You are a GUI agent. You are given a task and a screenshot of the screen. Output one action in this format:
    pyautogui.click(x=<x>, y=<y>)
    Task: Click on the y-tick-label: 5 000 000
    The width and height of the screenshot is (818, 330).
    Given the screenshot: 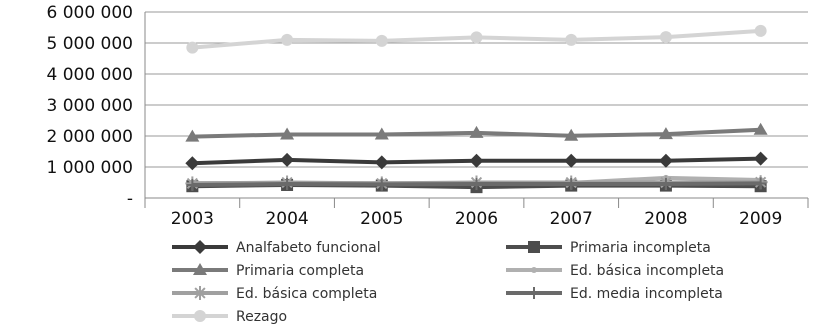 What is the action you would take?
    pyautogui.click(x=89, y=44)
    